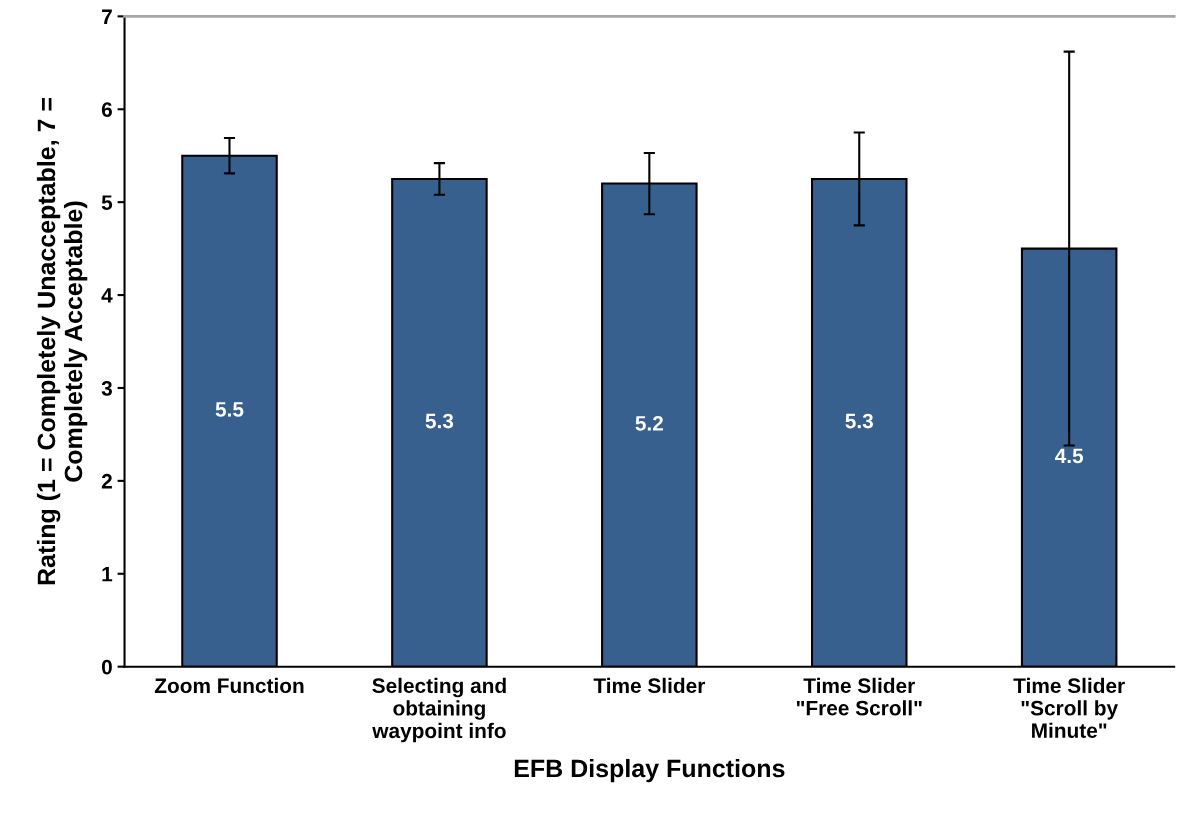  I want to click on y-tick-label: 7, so click(107, 16).